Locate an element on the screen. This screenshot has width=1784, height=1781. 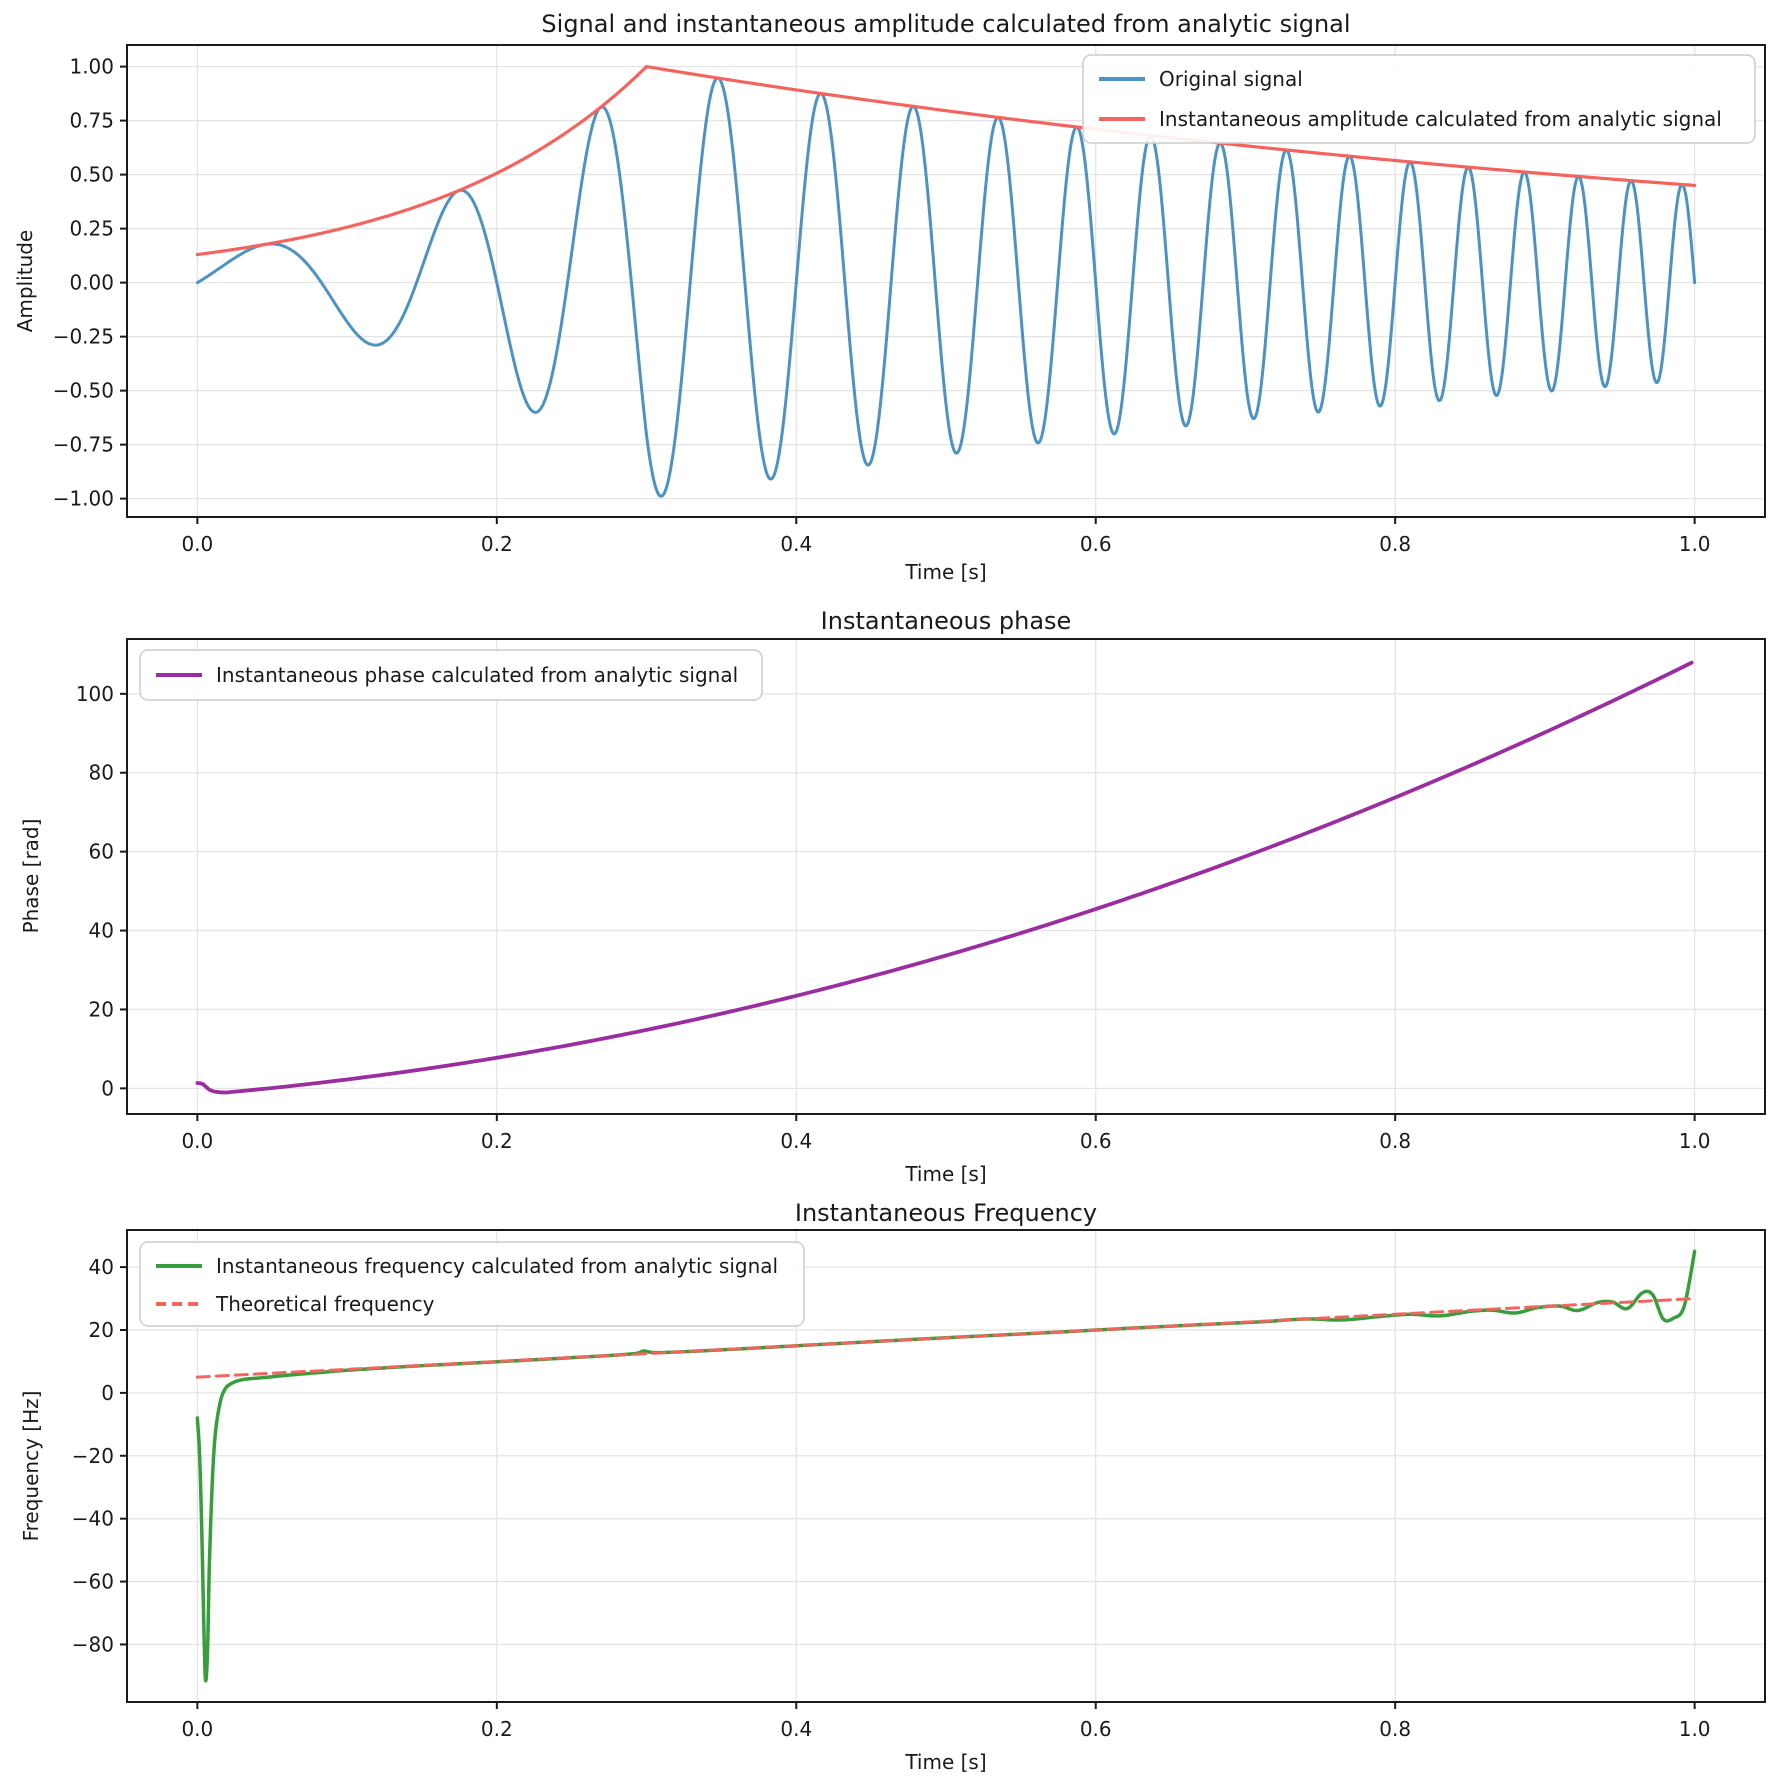
frequency-plot-xlabel: Time [s] is located at coordinates (946, 1762).